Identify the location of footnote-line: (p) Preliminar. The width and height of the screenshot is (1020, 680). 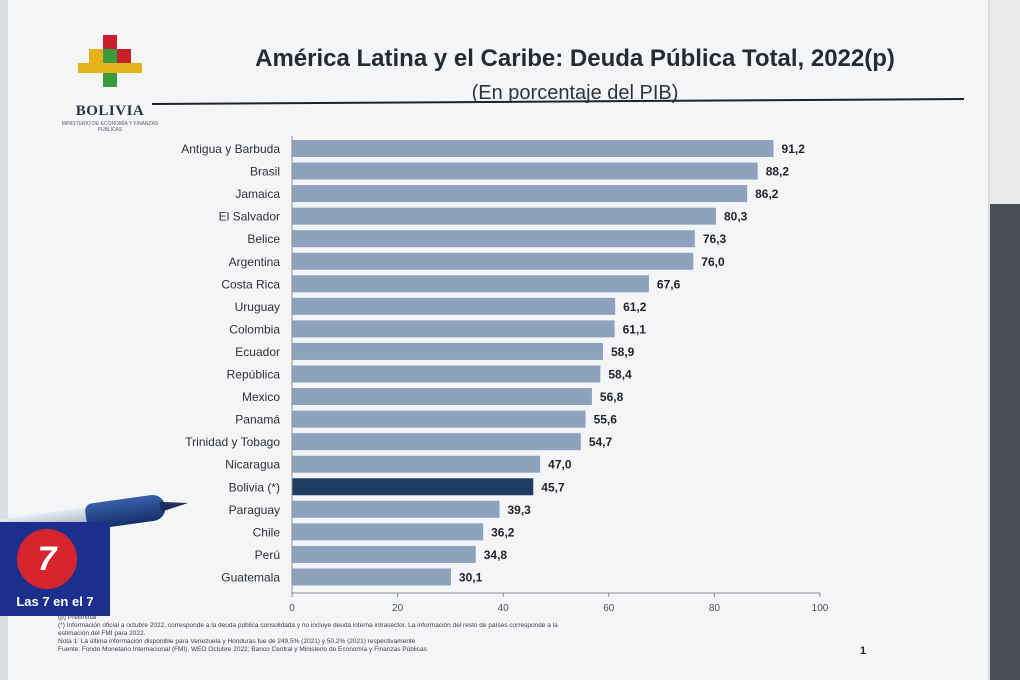
(78, 617).